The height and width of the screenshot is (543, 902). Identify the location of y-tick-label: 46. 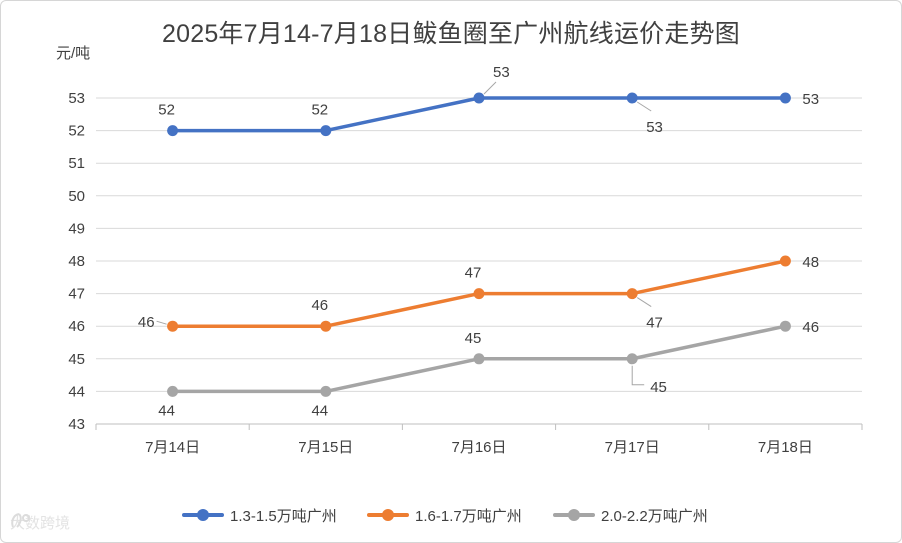
(76, 326).